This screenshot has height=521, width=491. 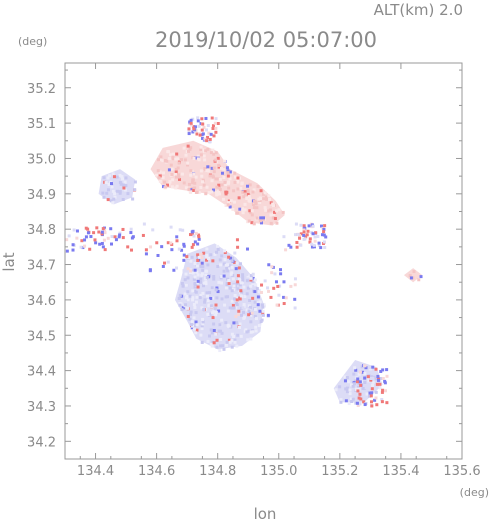 I want to click on y-tick-label: 34.2, so click(x=41, y=442).